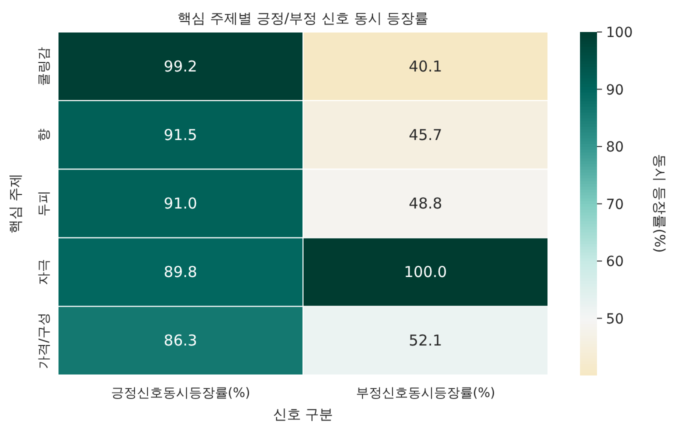 The height and width of the screenshot is (434, 673). Describe the element at coordinates (44, 66) in the screenshot. I see `y-tick-label: 쿨링감` at that location.